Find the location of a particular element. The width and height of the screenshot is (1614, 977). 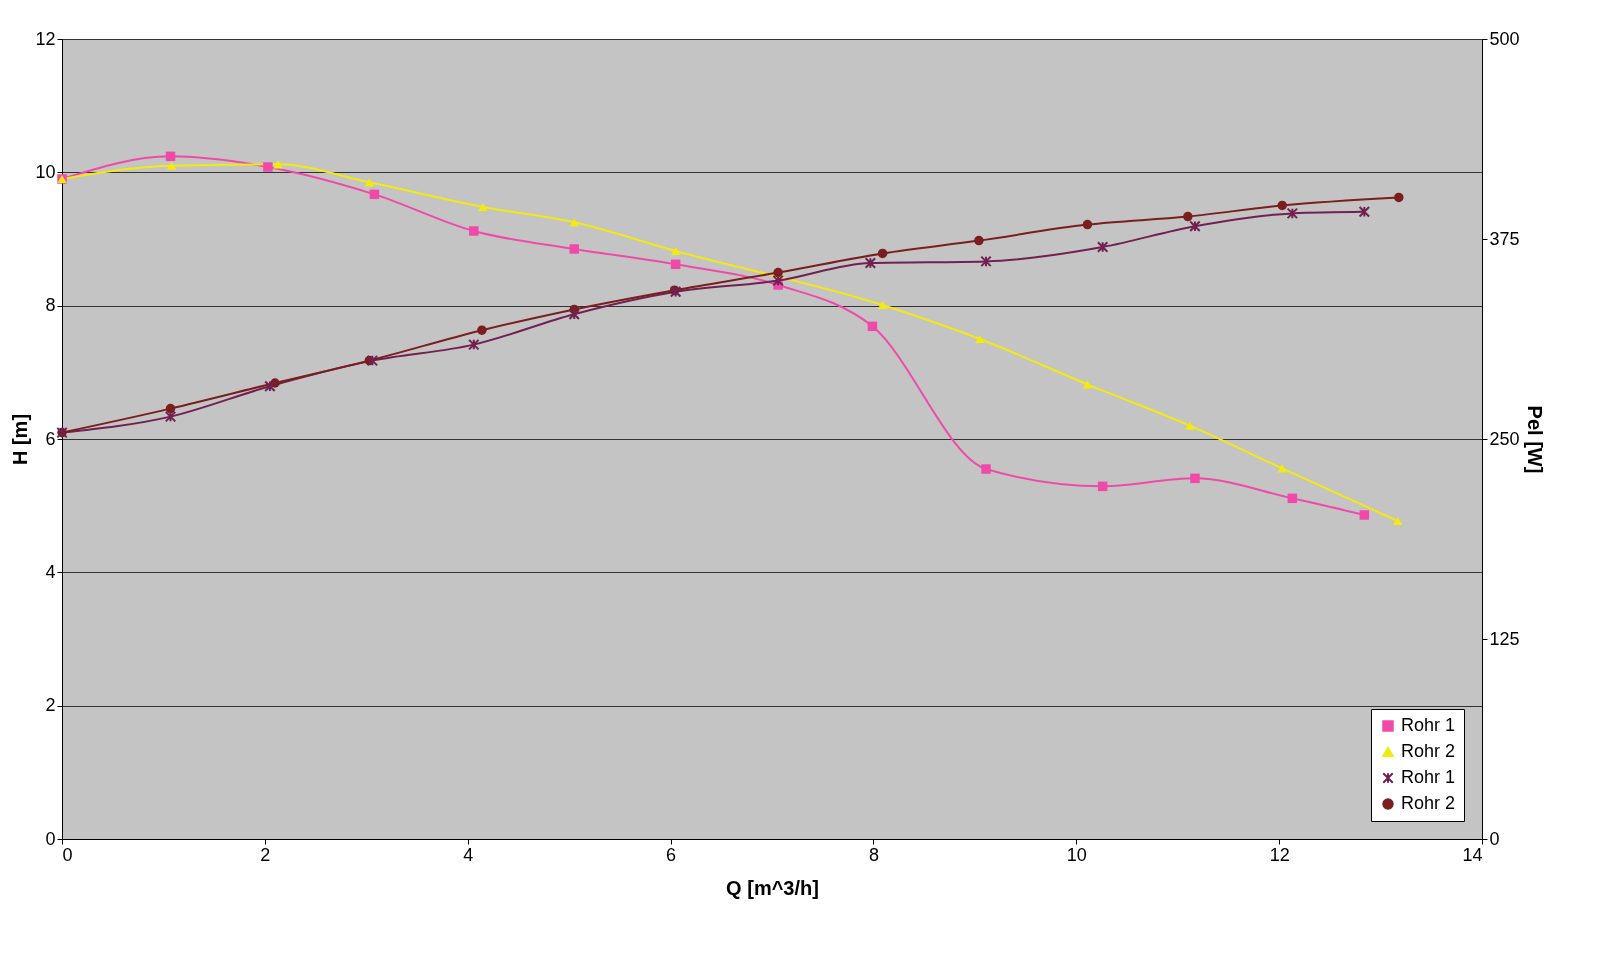

y-axis-title: H [m] is located at coordinates (20, 439).